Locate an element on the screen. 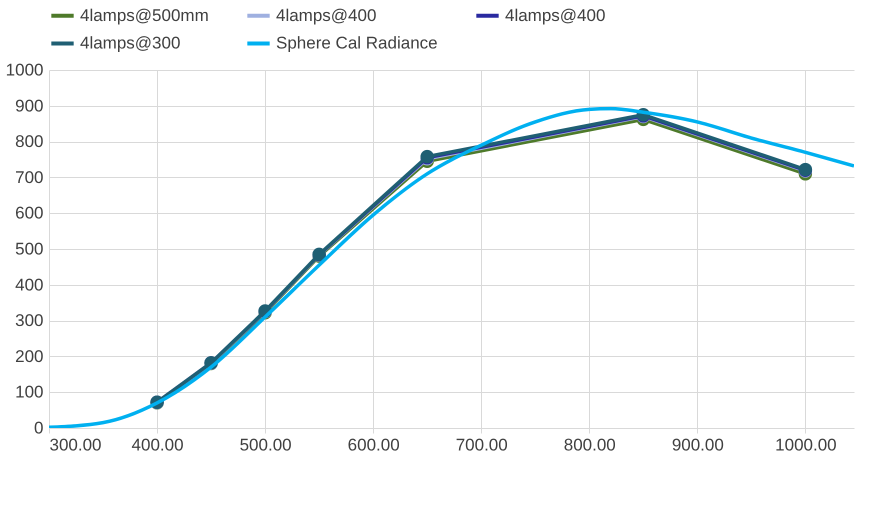 Image resolution: width=879 pixels, height=509 pixels. y-tick-label: 0 is located at coordinates (39, 428).